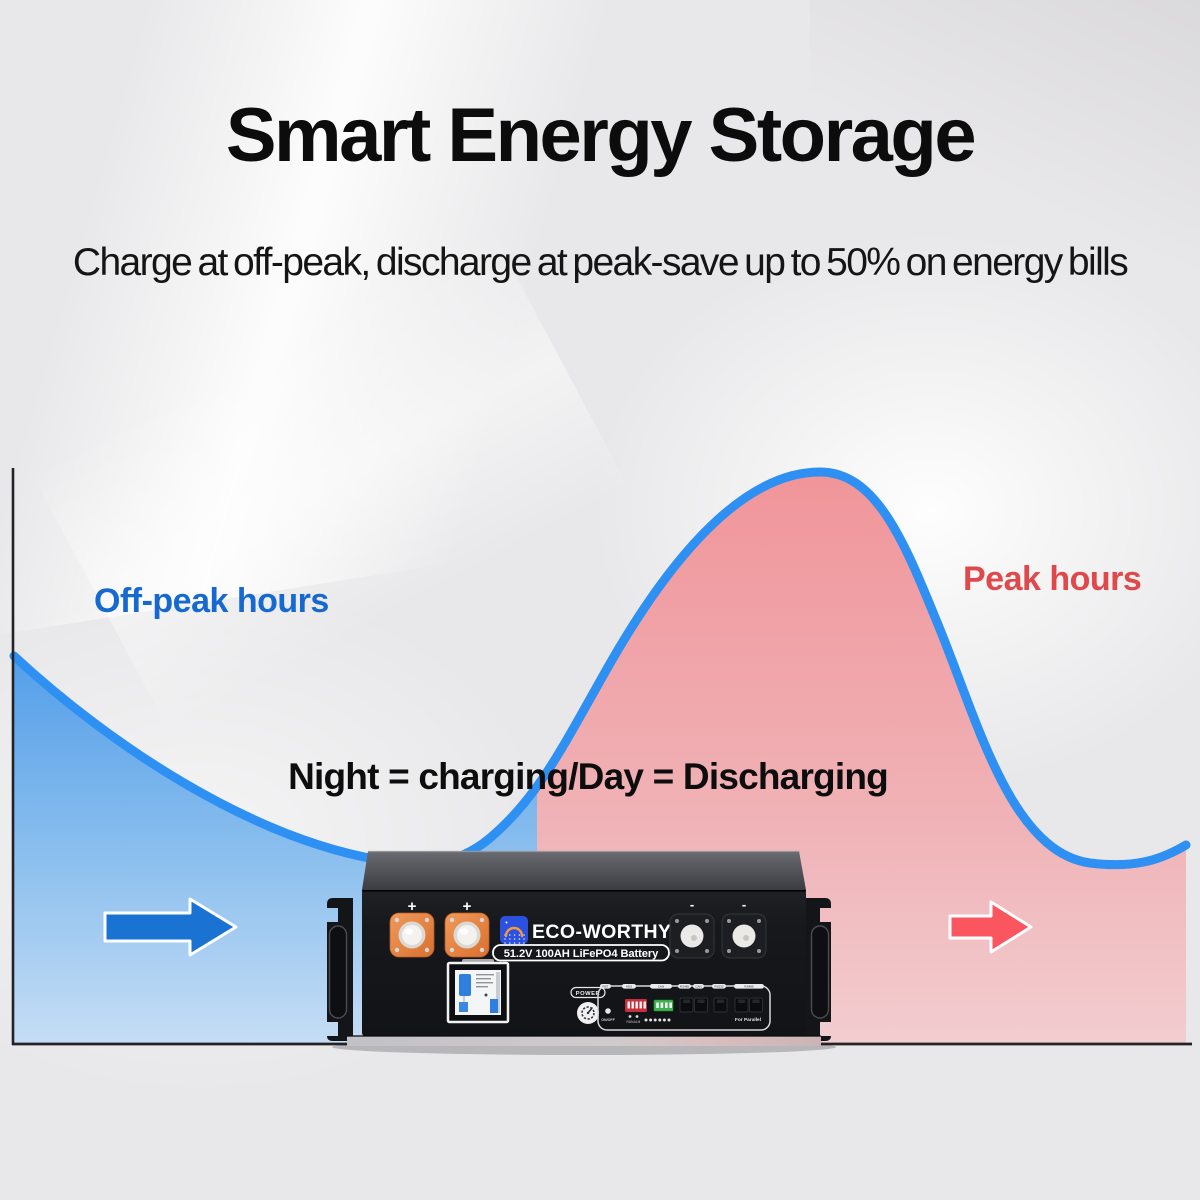 Image resolution: width=1200 pixels, height=1200 pixels. I want to click on battery-top-face, so click(584, 870).